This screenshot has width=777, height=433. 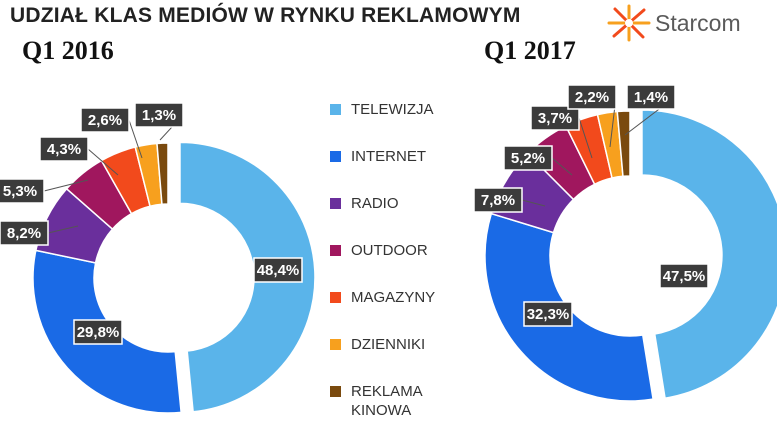 What do you see at coordinates (392, 109) in the screenshot?
I see `legend-label: TELEWIZJA` at bounding box center [392, 109].